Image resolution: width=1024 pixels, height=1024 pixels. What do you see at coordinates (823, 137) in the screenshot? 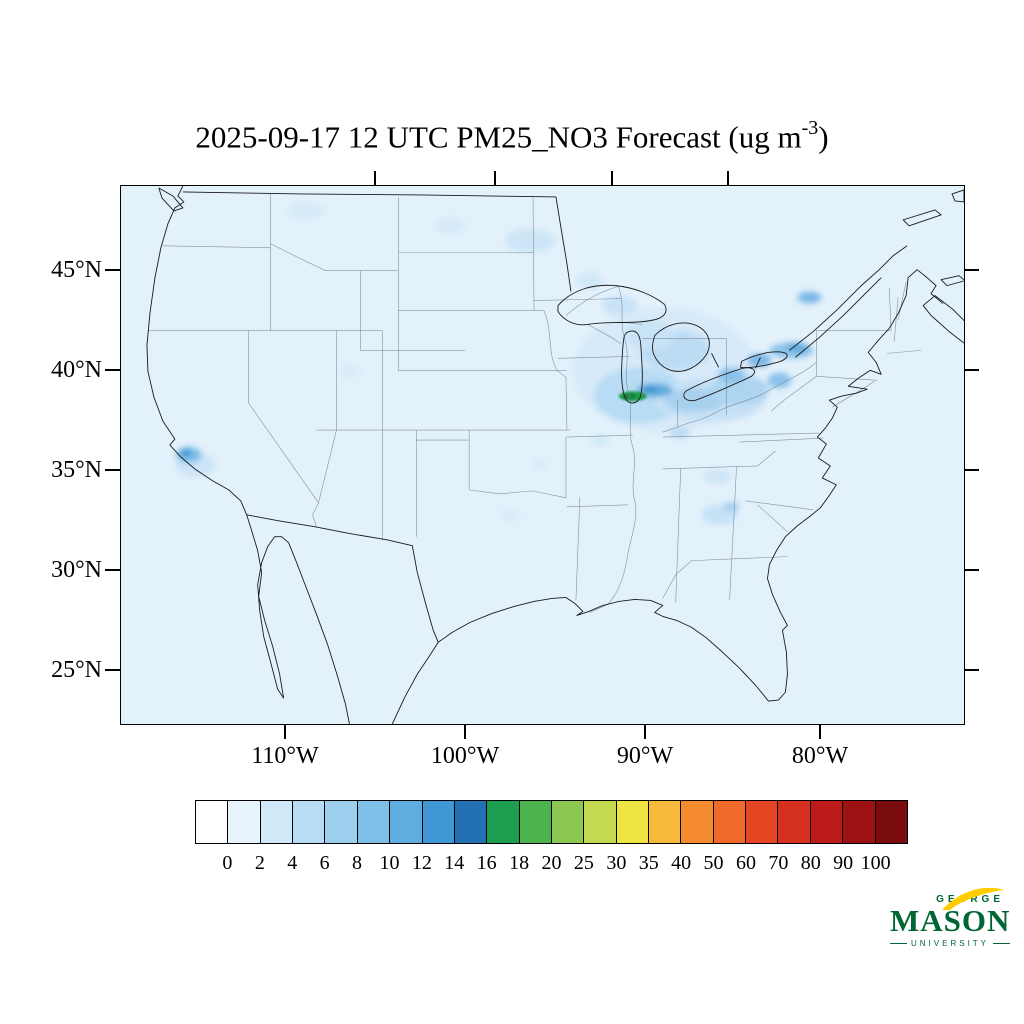
I see `title-suffix: )` at bounding box center [823, 137].